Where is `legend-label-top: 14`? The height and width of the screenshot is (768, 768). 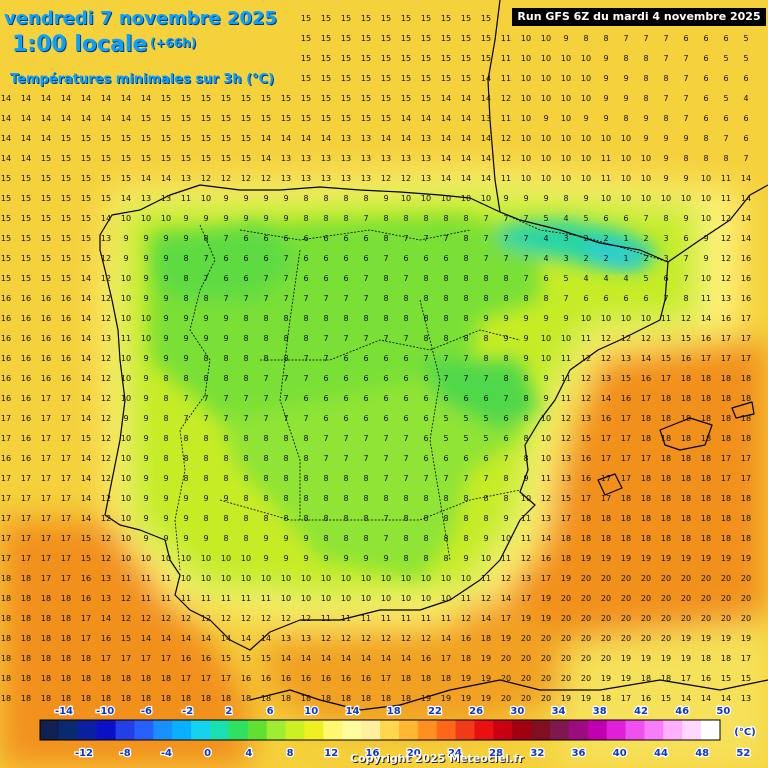 legend-label-top: 14 is located at coordinates (353, 711).